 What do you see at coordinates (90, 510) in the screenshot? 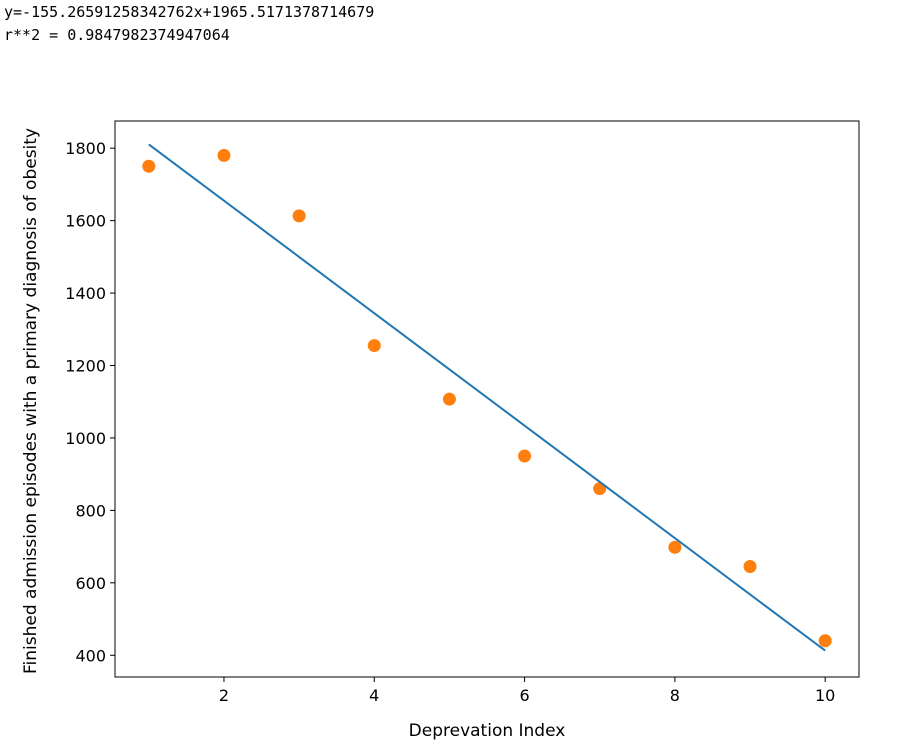
I see `y-tick-label: 800` at bounding box center [90, 510].